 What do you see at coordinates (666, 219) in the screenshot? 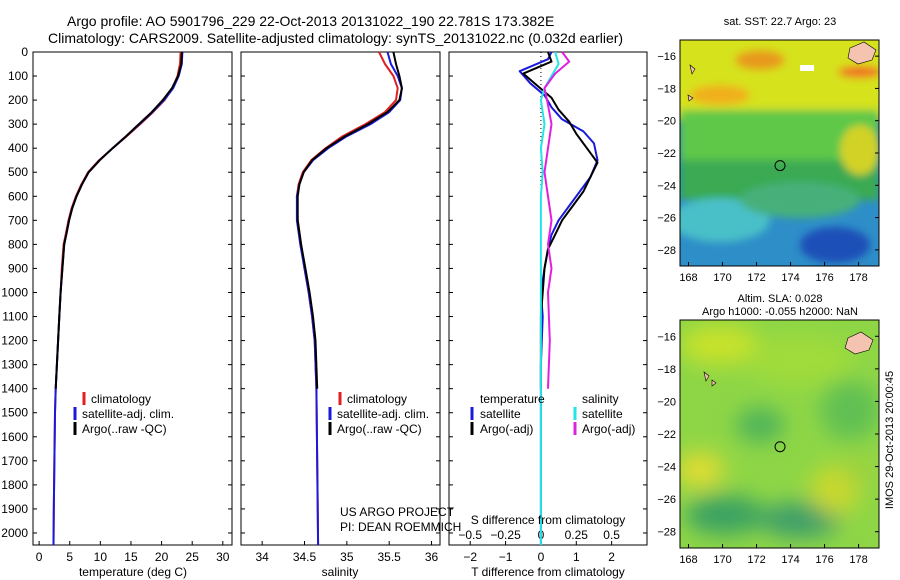
I see `sst-map-ytick-label: −26` at bounding box center [666, 219].